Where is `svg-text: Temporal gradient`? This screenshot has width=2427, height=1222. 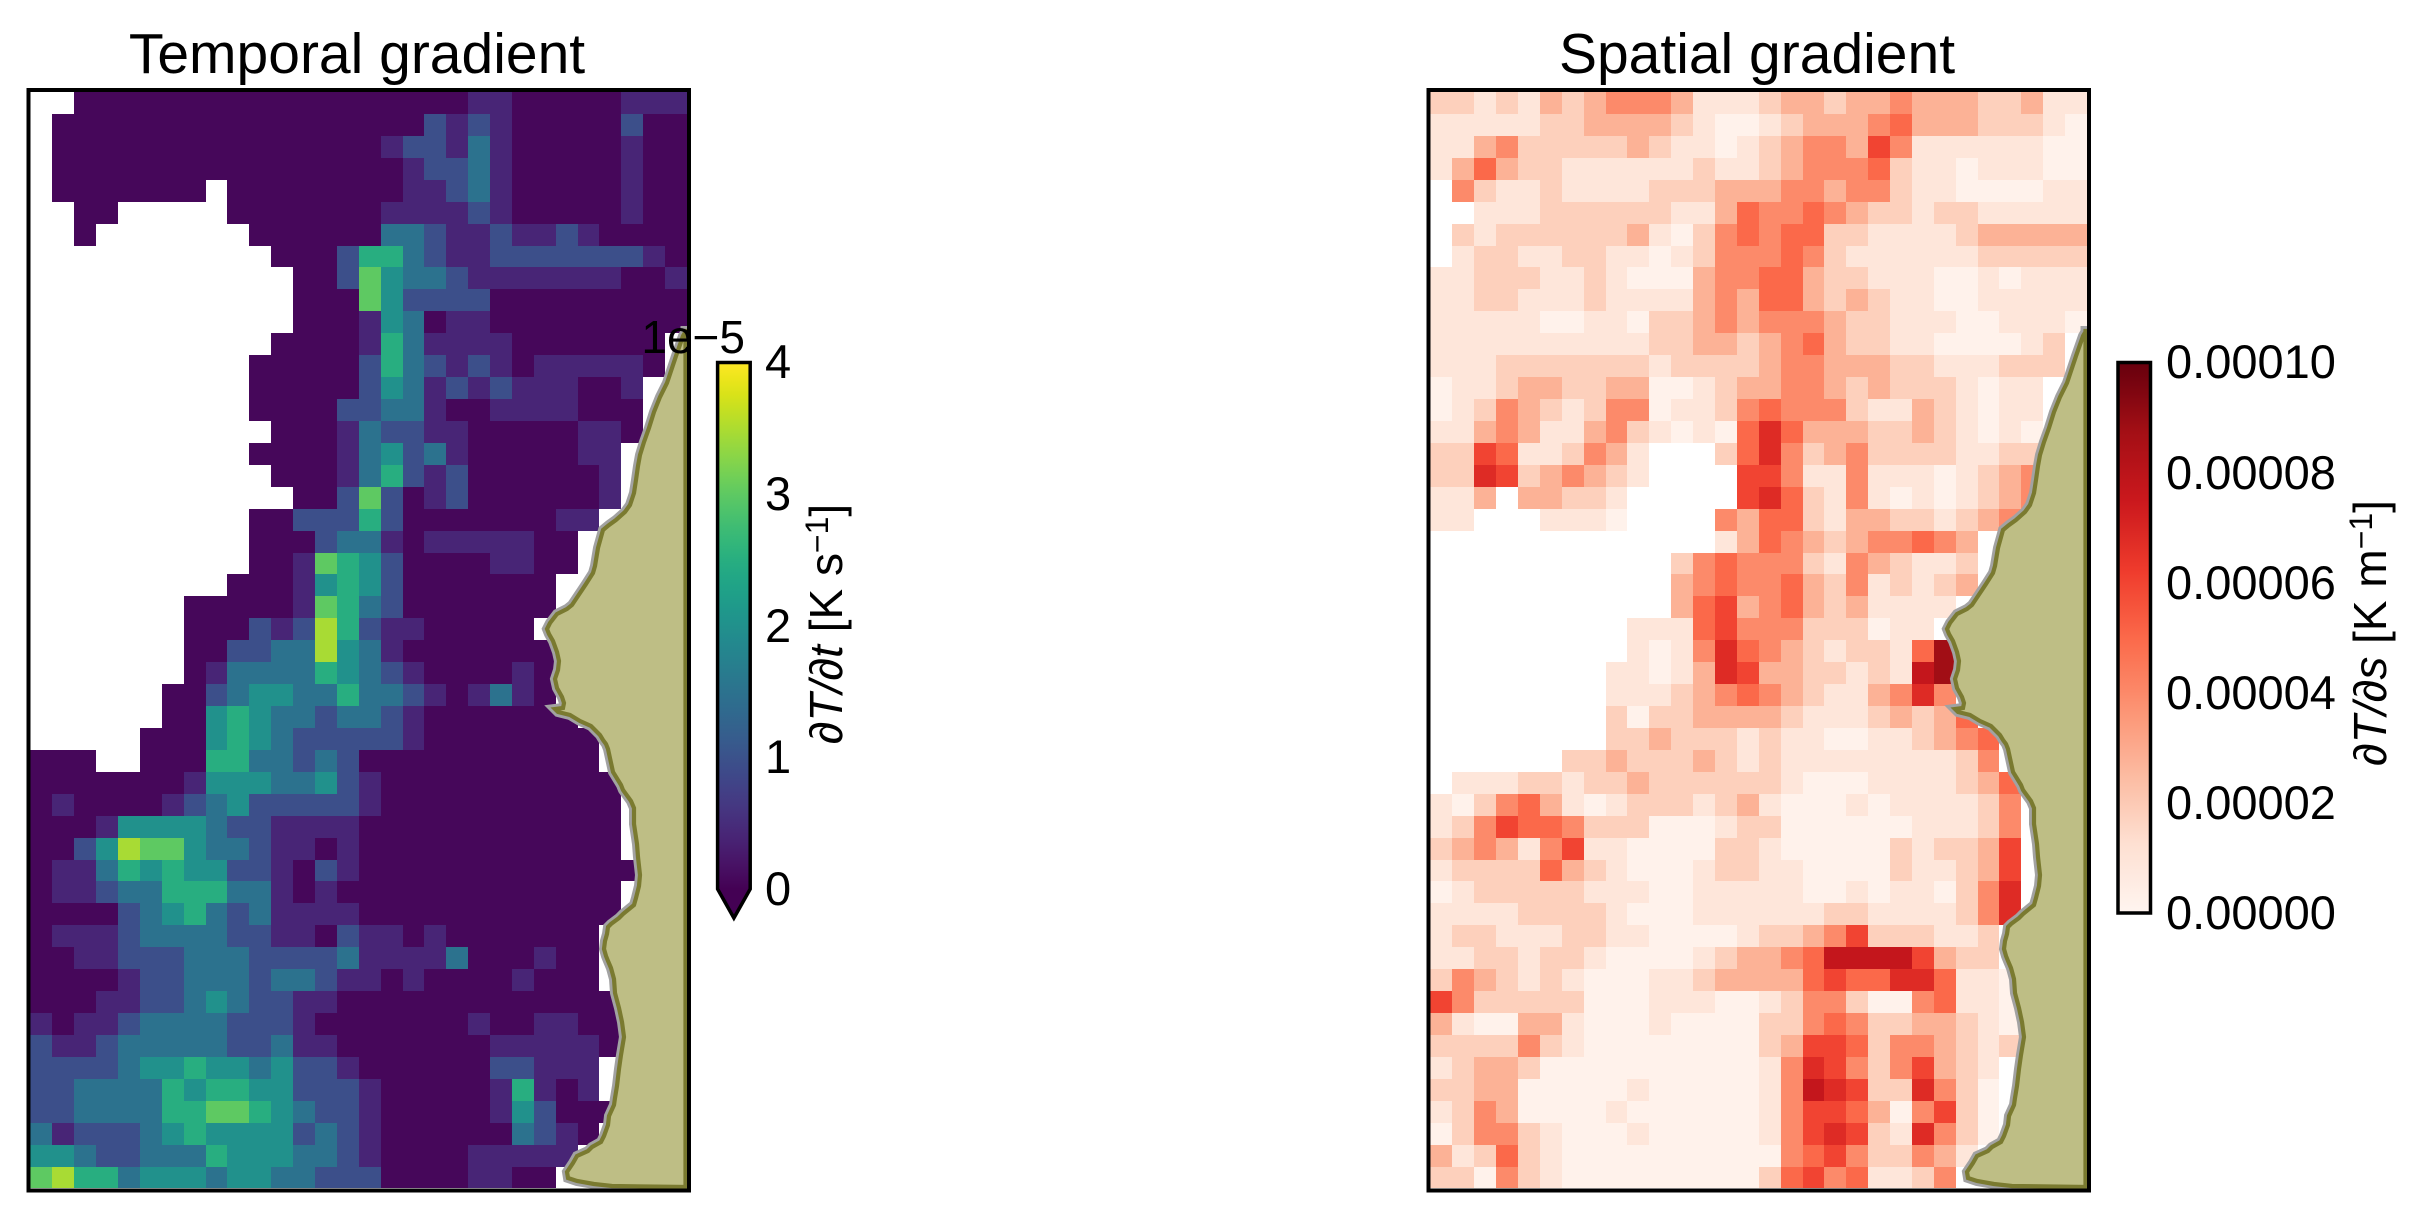 svg-text: Temporal gradient is located at coordinates (357, 54).